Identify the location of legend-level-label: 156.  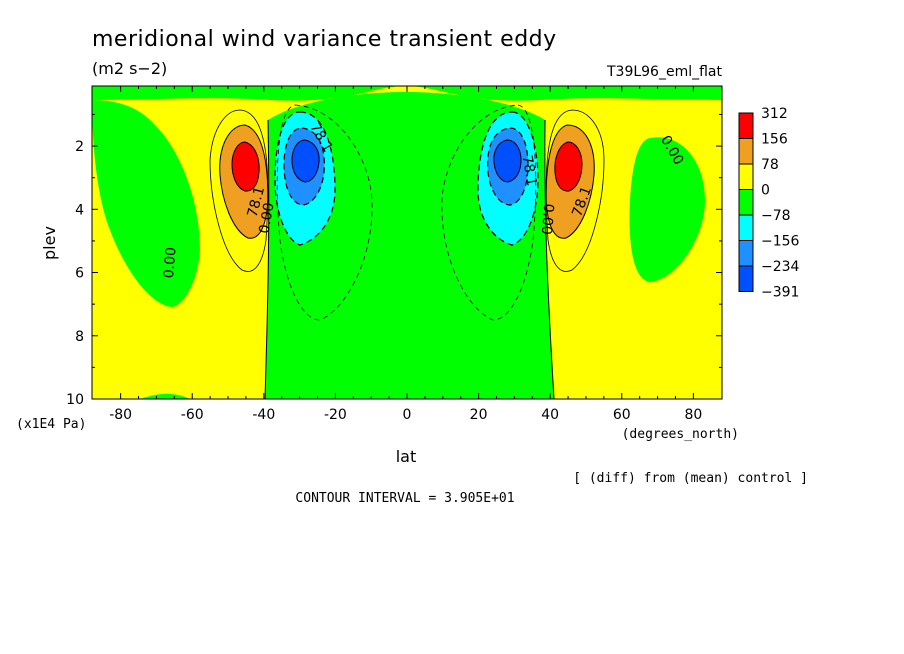
(774, 140).